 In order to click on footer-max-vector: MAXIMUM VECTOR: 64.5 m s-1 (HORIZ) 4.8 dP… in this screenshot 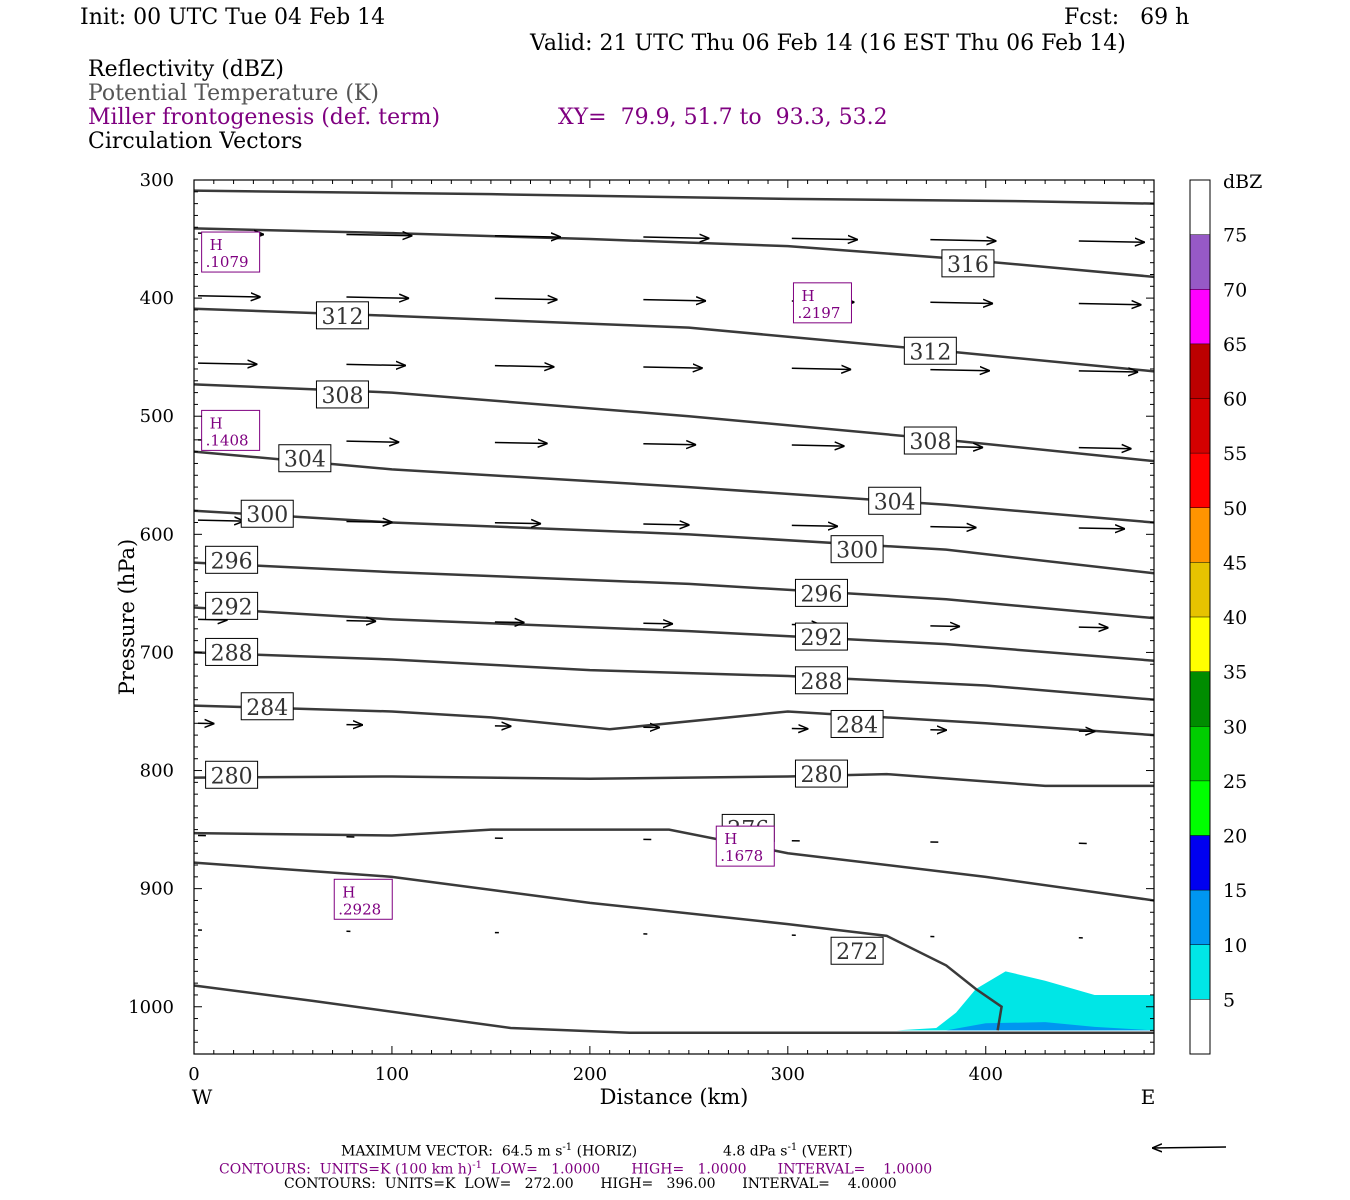, I will do `click(597, 1150)`.